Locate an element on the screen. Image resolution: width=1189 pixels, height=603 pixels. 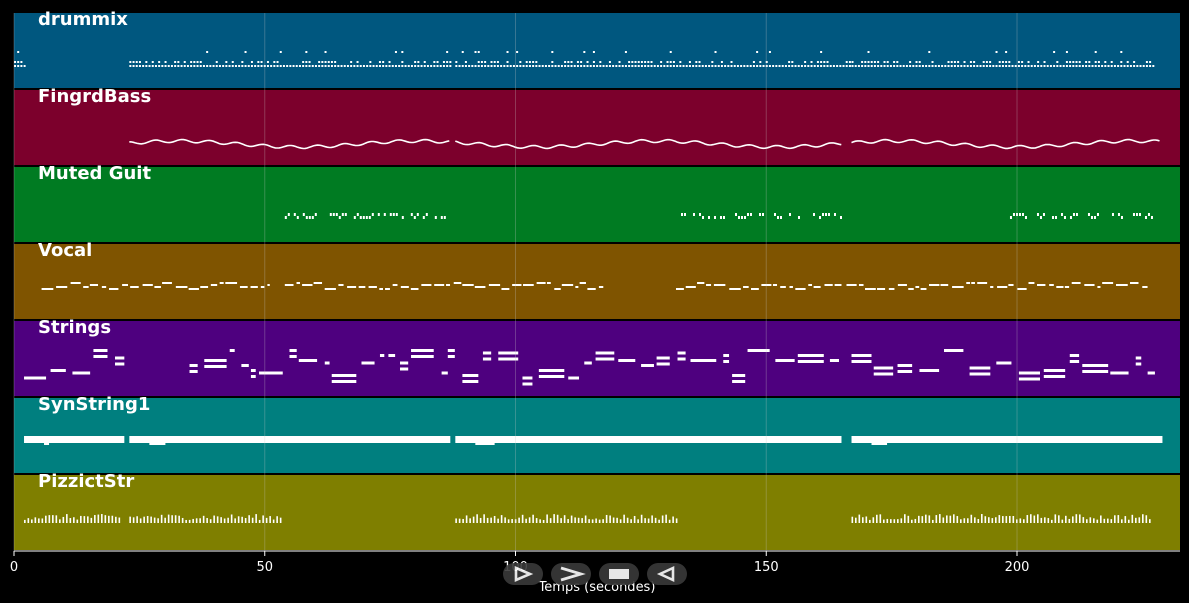
notes-strings is located at coordinates (589, 367).